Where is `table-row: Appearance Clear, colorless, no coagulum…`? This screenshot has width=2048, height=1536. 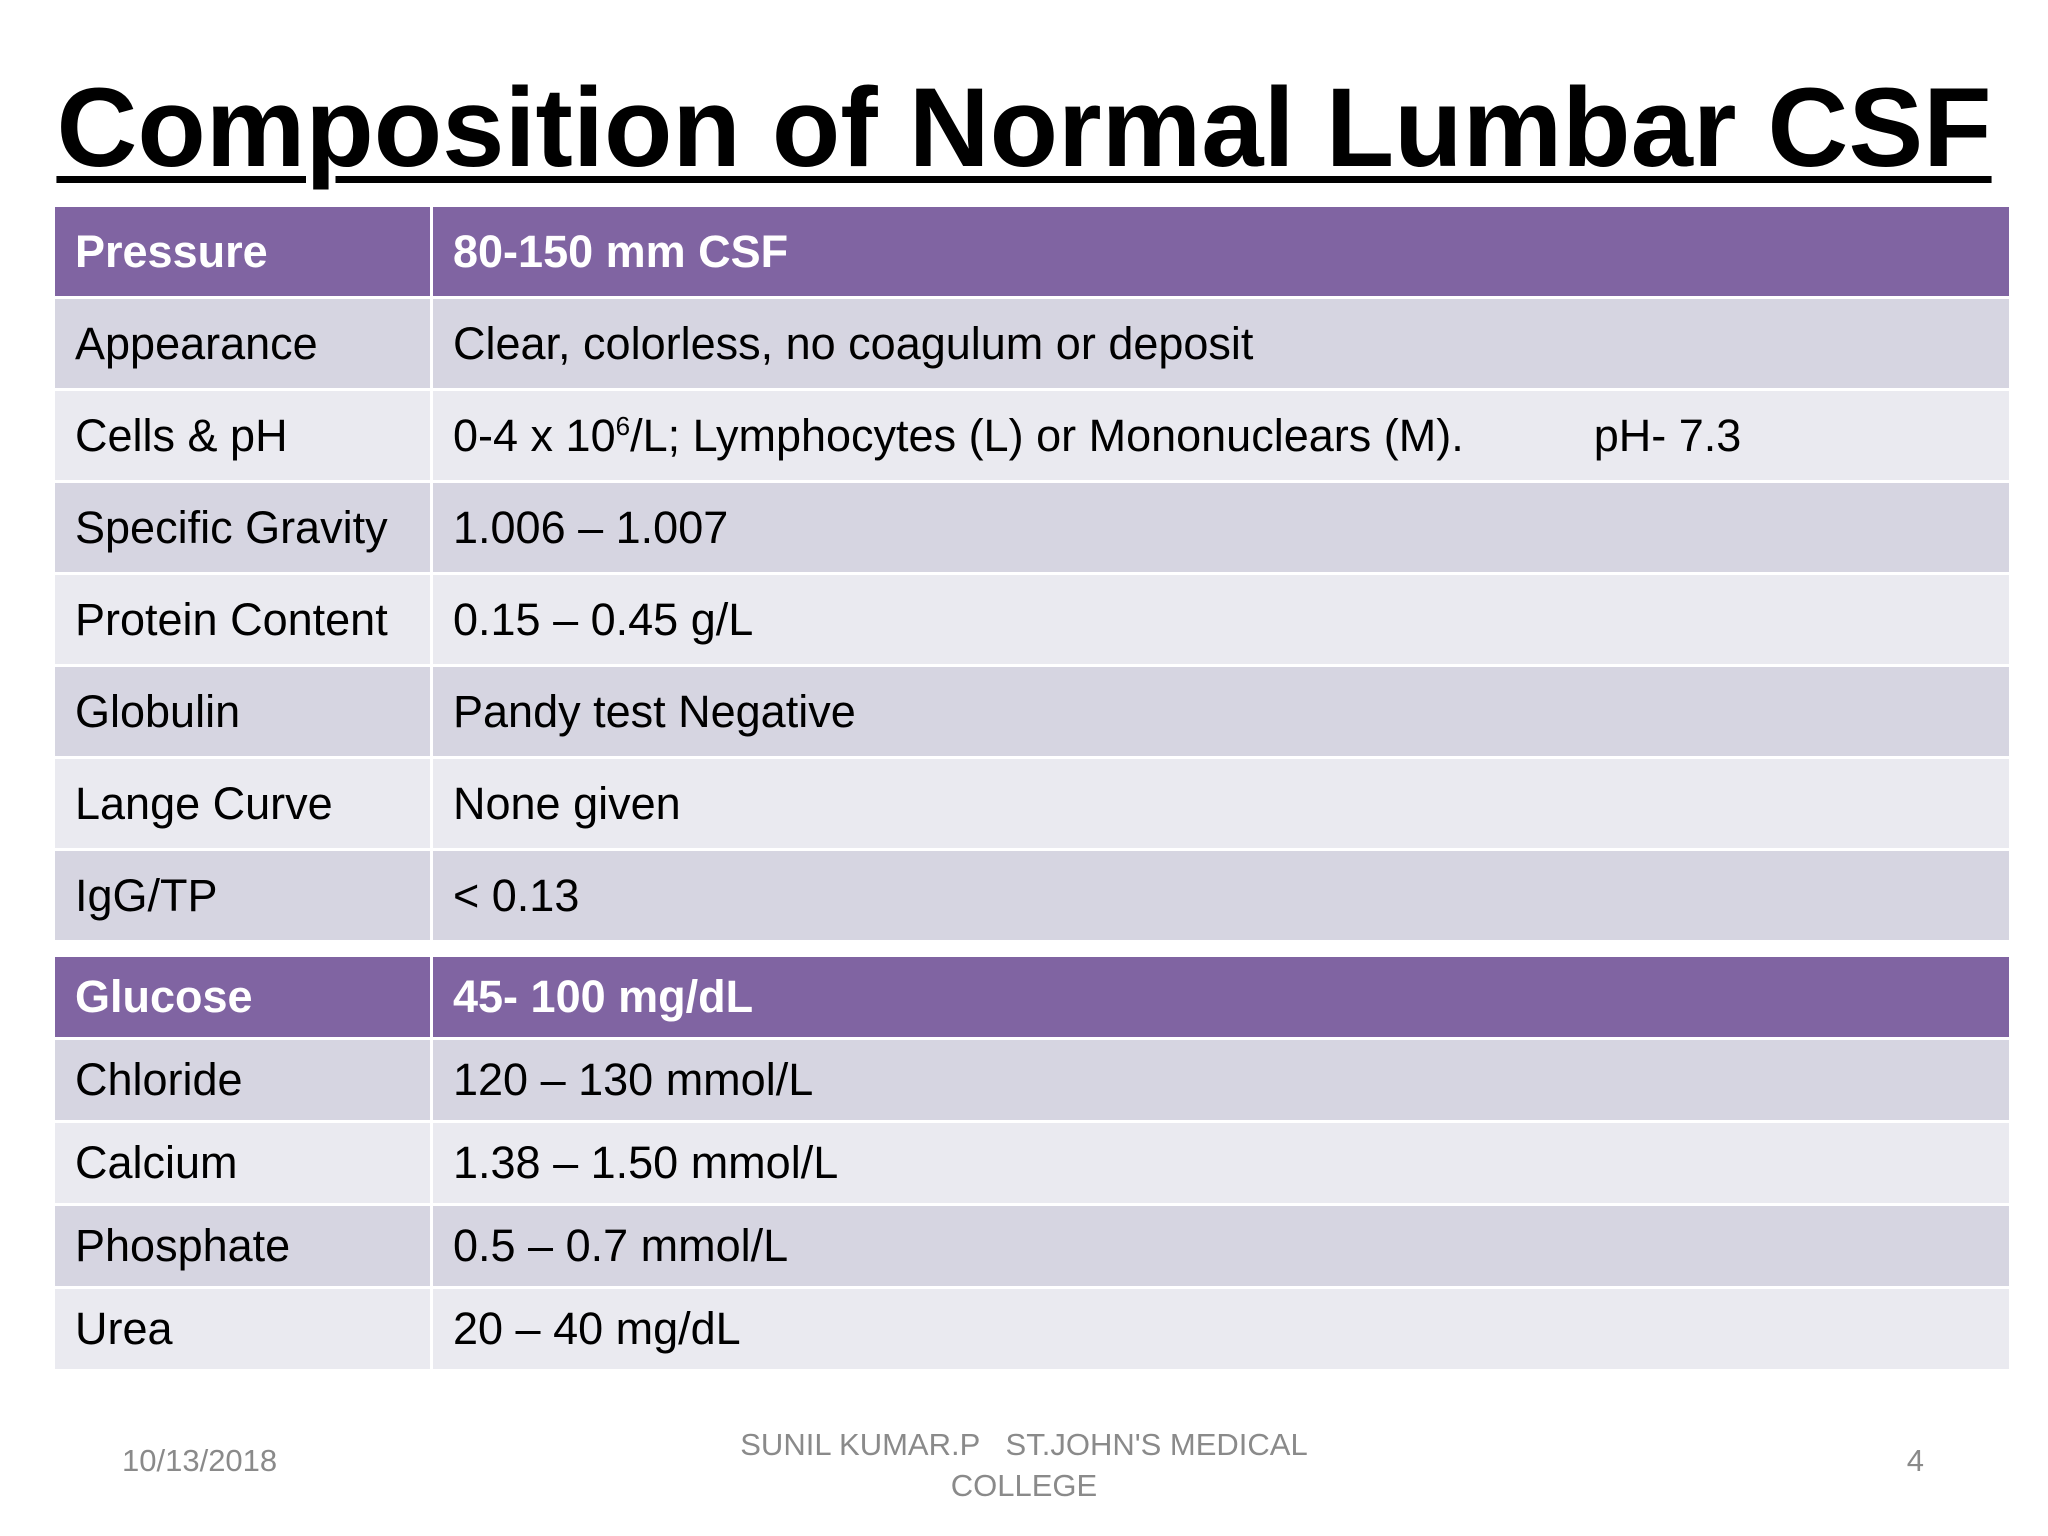 table-row: Appearance Clear, colorless, no coagulum… is located at coordinates (1032, 343).